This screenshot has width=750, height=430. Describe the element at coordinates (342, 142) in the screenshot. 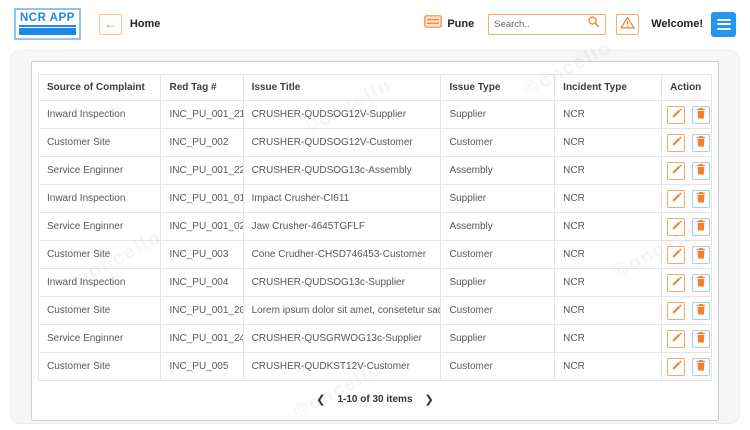

I see `cell-issue-title: CRUSHER-QUDSOG12V-Customer` at that location.